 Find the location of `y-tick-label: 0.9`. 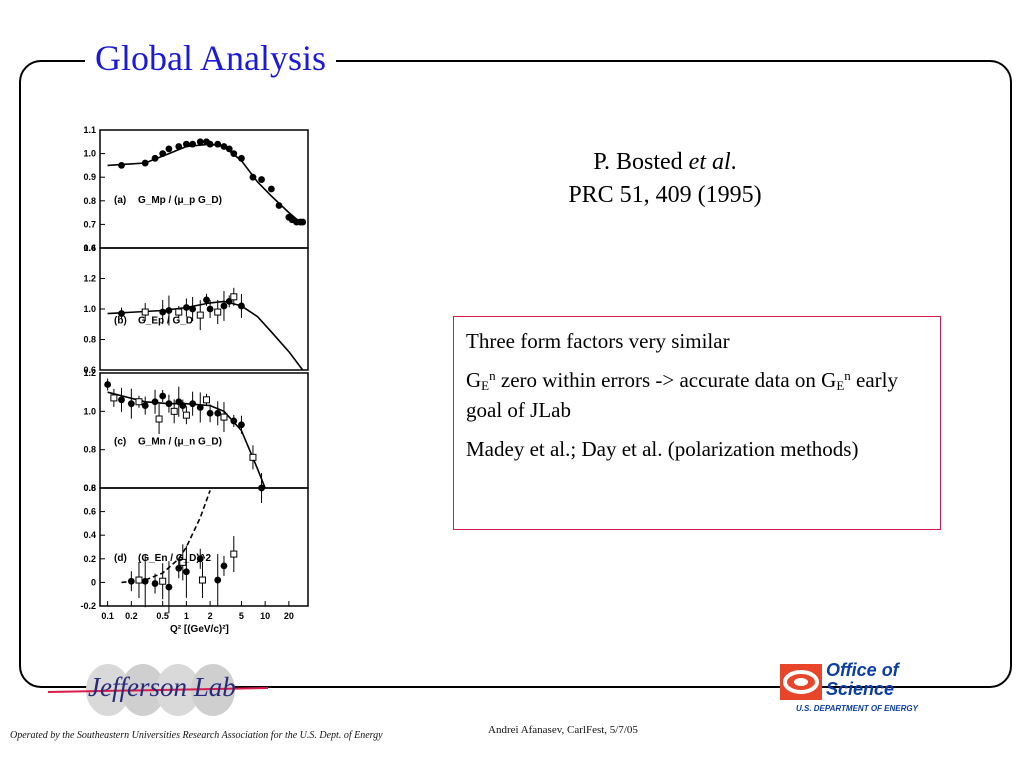

y-tick-label: 0.9 is located at coordinates (89, 177).